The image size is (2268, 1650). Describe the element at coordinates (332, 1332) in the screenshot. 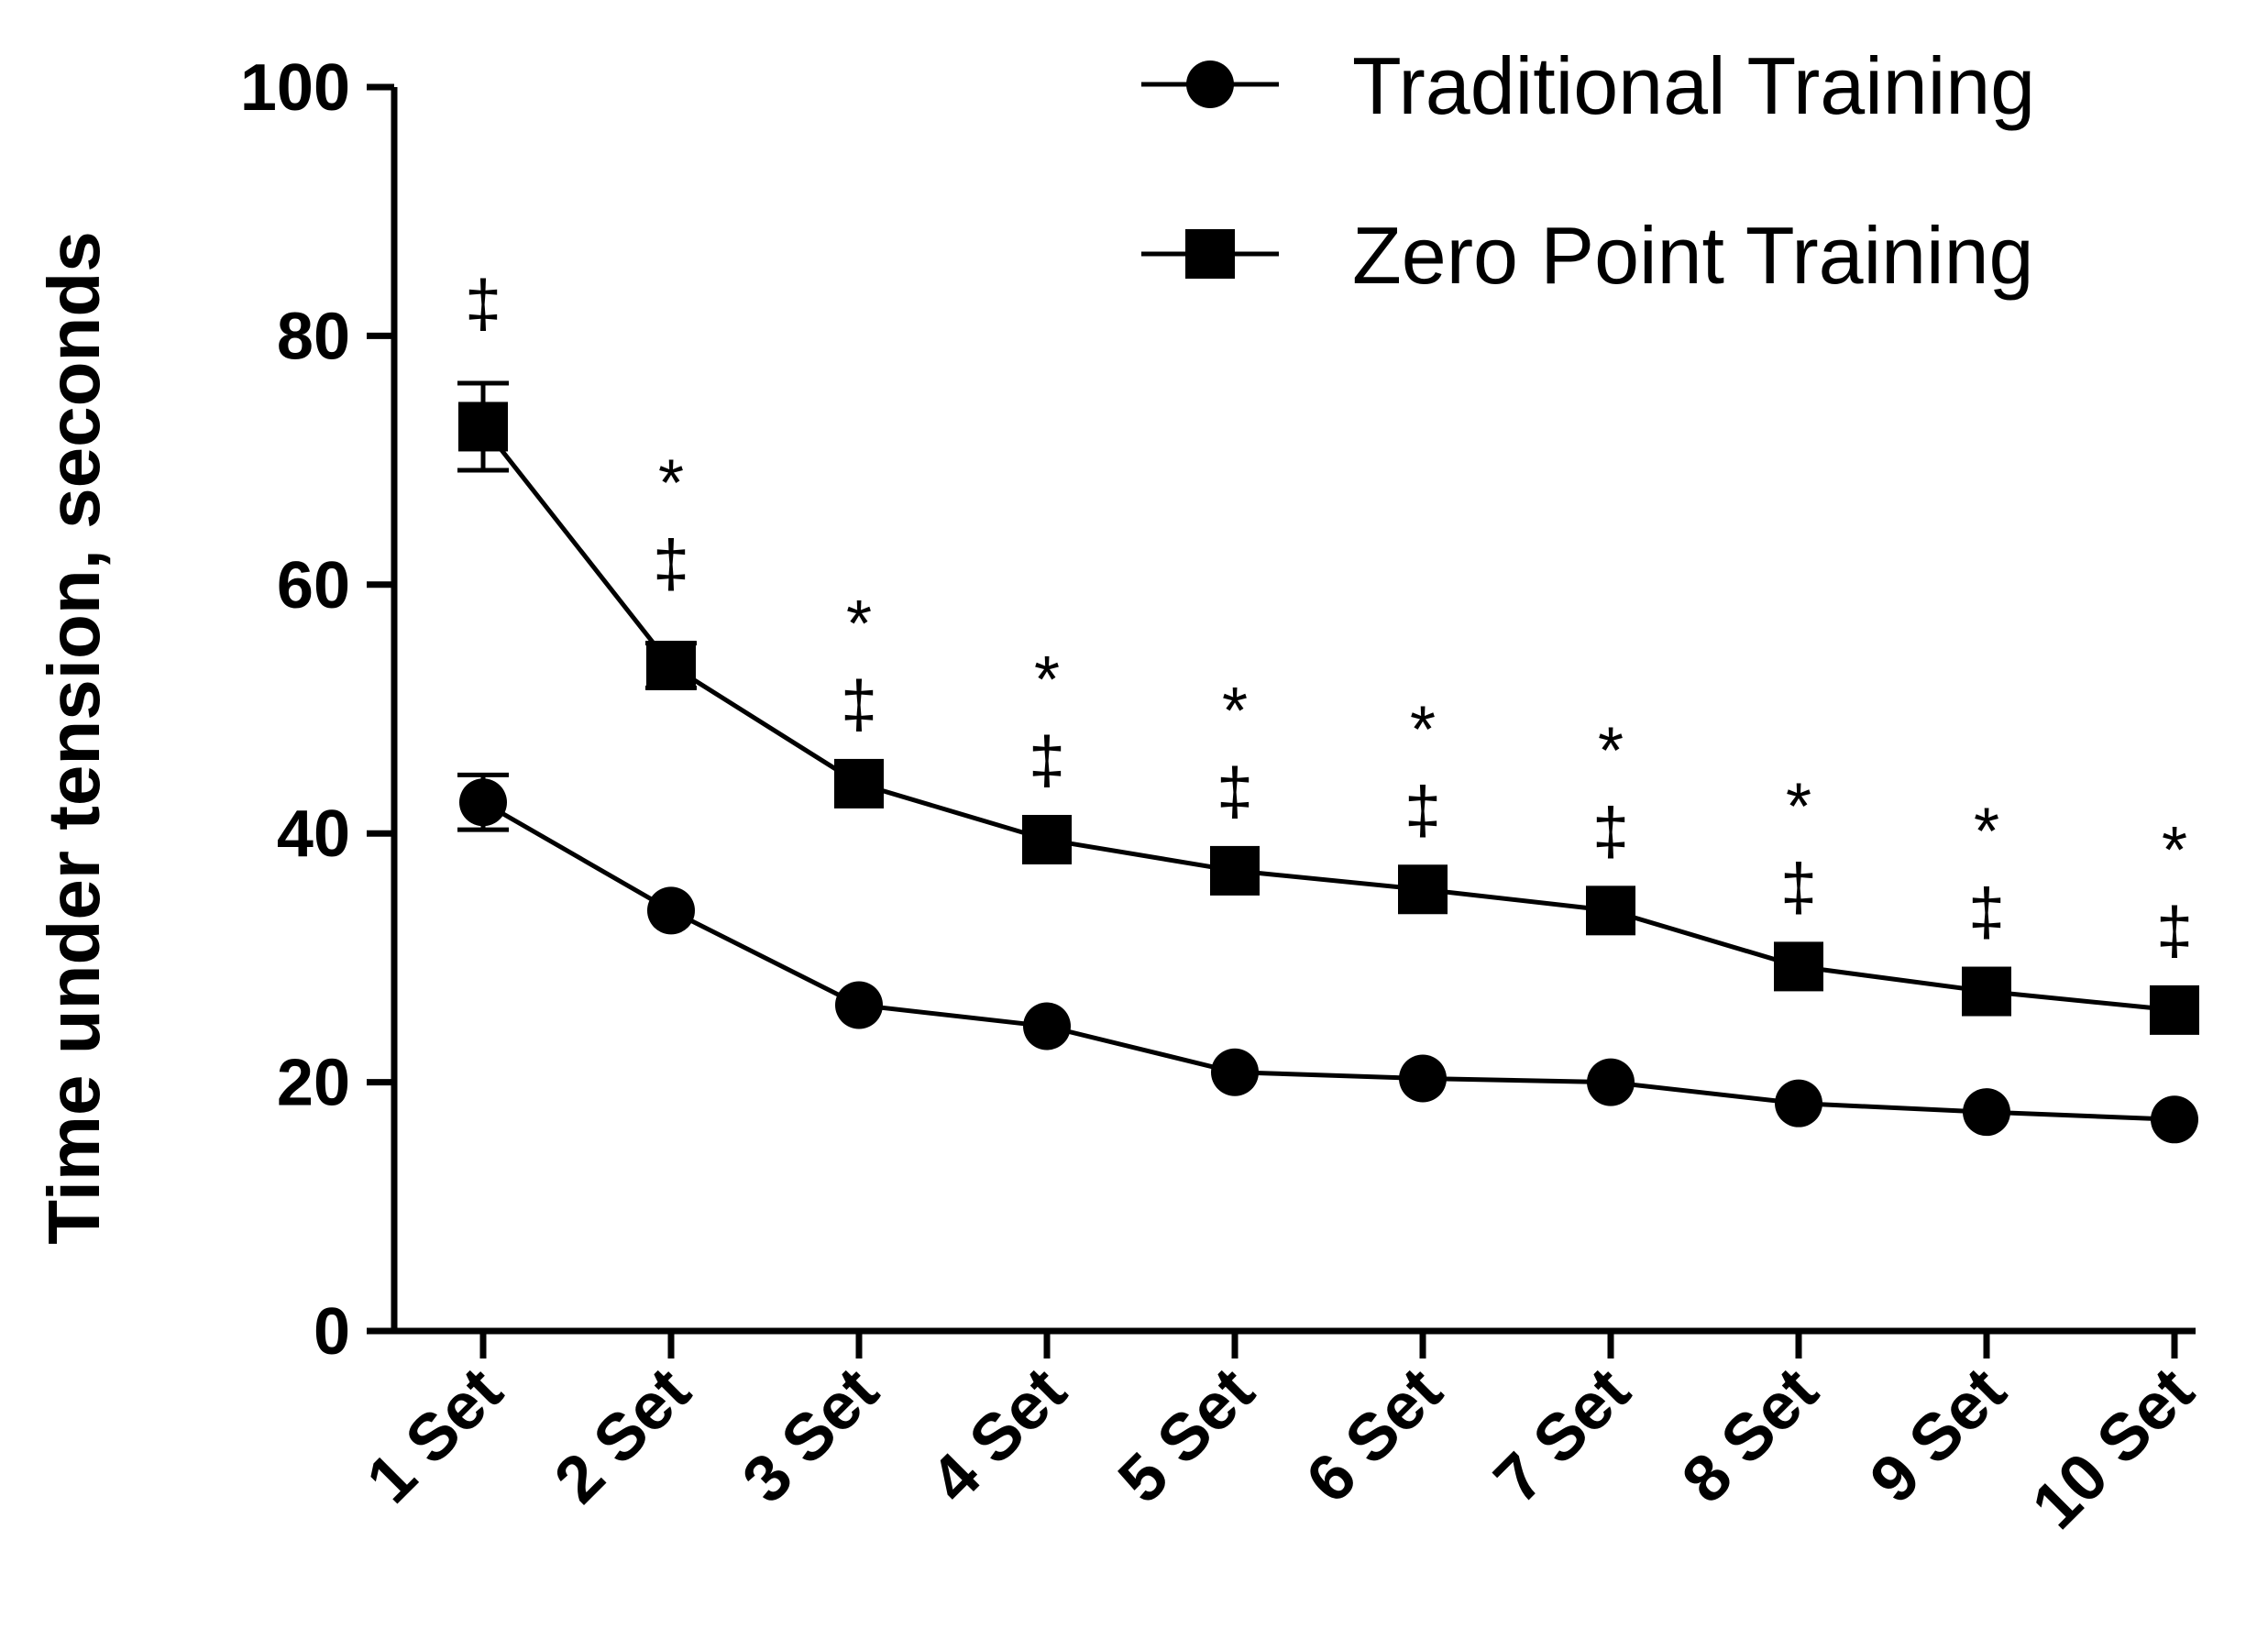

I see `y-tick-label: 0` at that location.